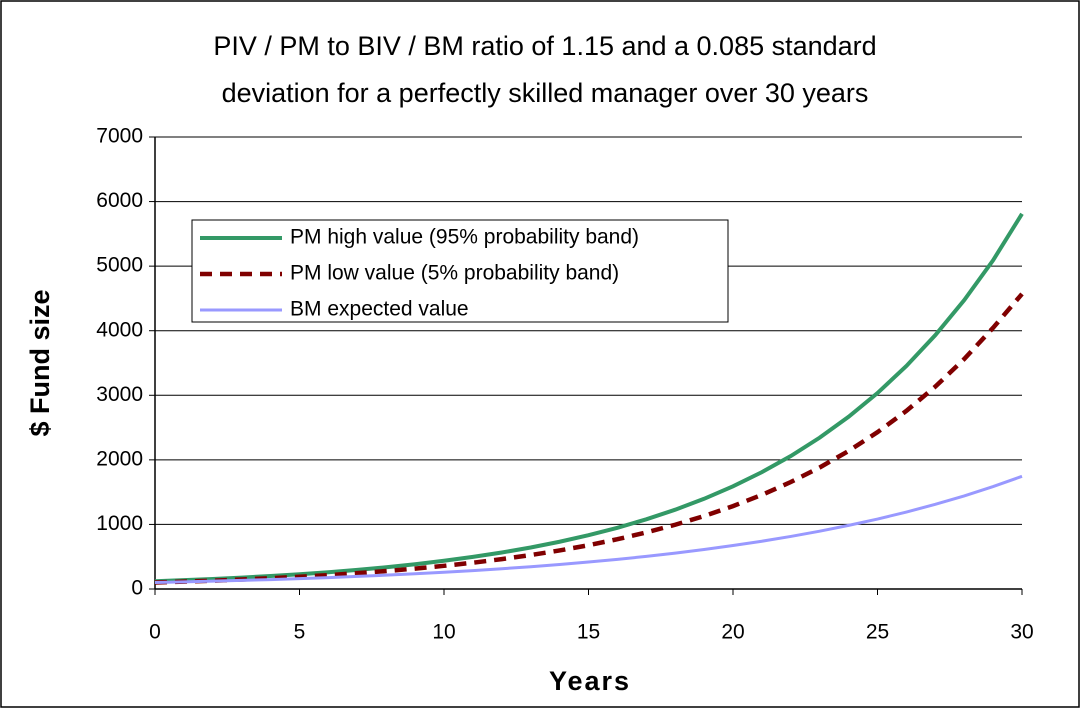 The width and height of the screenshot is (1081, 709). Describe the element at coordinates (119, 458) in the screenshot. I see `y-tick-label: 2000` at that location.